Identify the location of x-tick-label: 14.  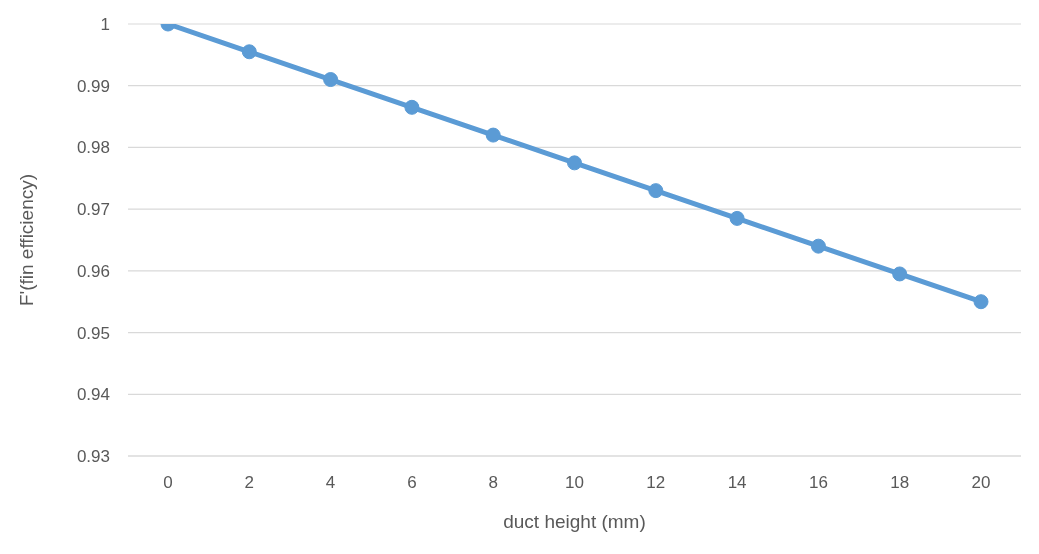
(737, 483).